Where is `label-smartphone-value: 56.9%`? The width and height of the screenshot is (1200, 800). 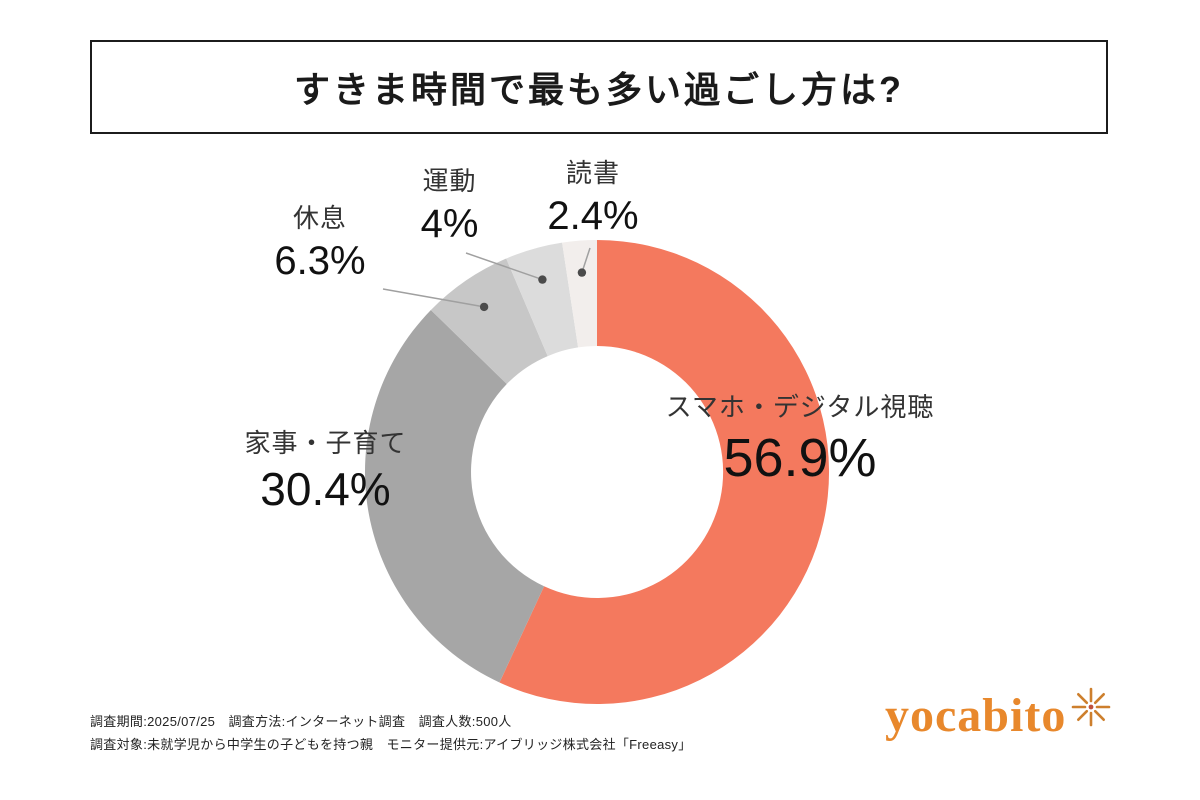
label-smartphone-value: 56.9% is located at coordinates (800, 458).